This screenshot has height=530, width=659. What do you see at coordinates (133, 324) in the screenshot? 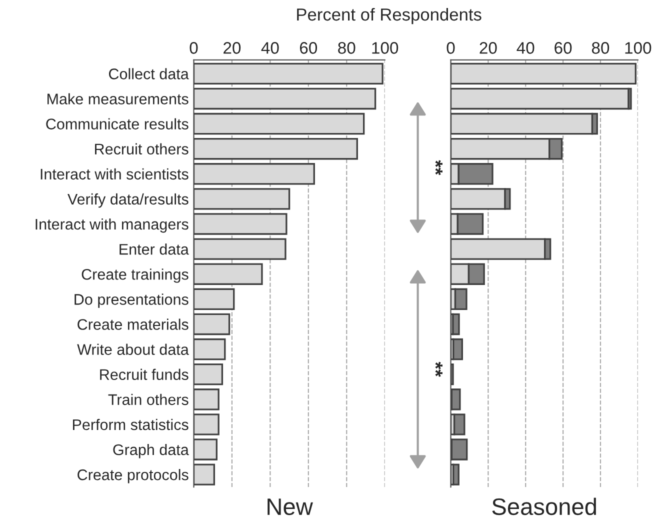
I see `y-tick-label: Create materials` at bounding box center [133, 324].